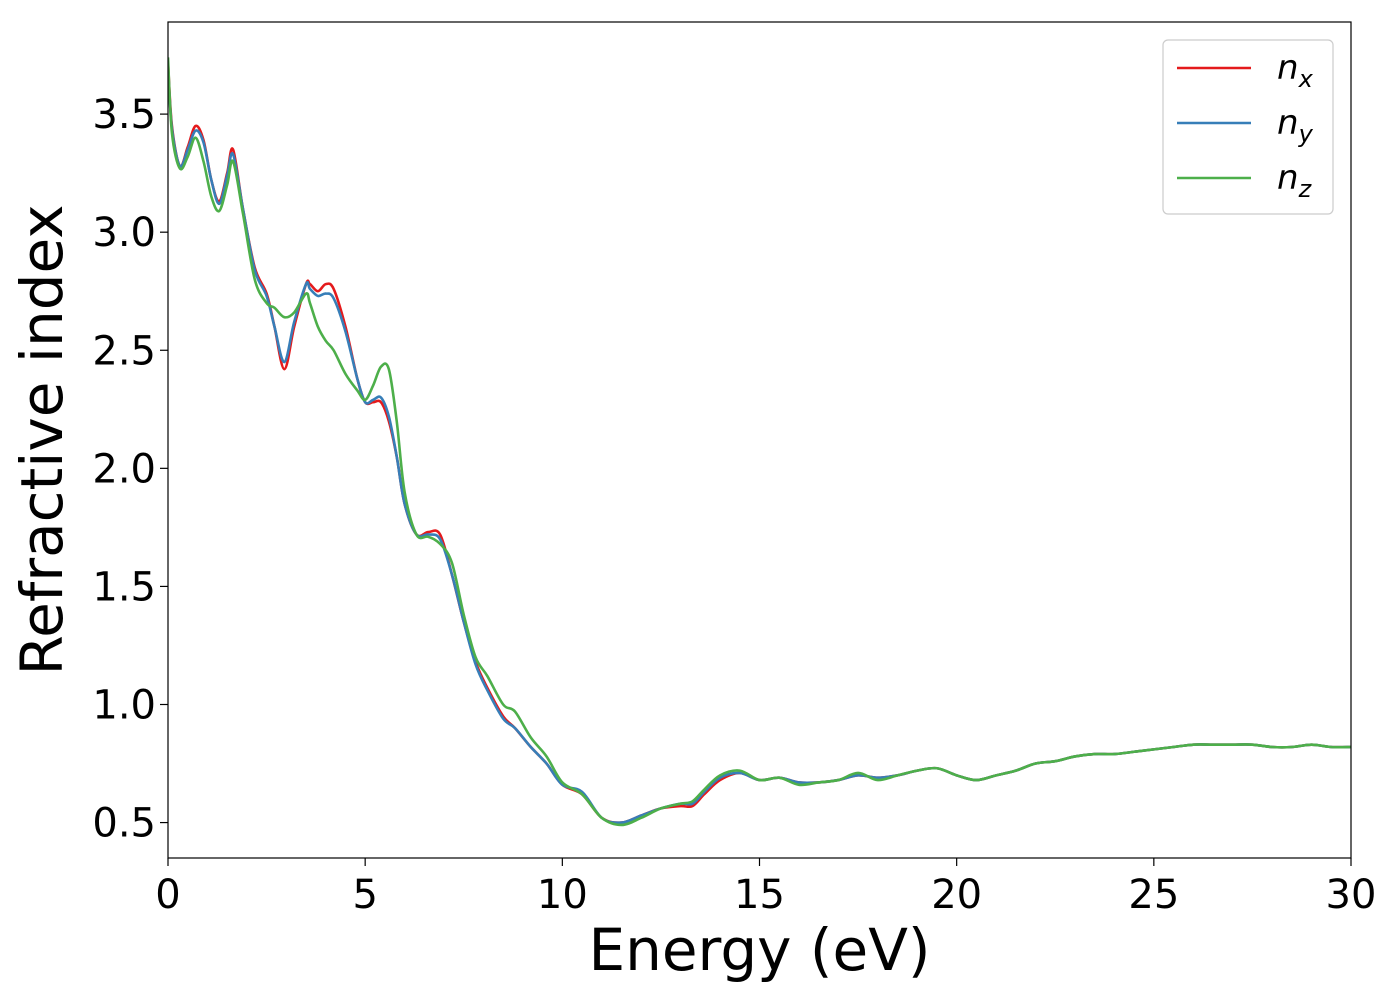  Describe the element at coordinates (124, 705) in the screenshot. I see `y-tick-label: 1.0` at that location.